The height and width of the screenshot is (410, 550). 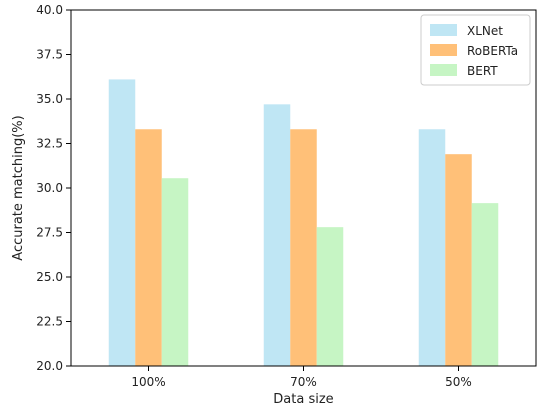 I want to click on y-tick-label: 20.0, so click(x=49, y=366).